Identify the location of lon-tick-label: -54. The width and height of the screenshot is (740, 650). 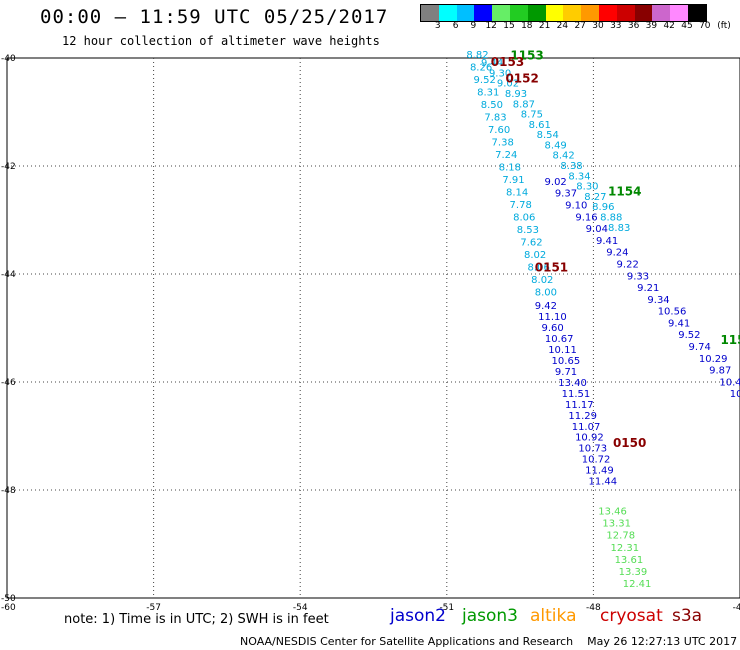
(300, 608).